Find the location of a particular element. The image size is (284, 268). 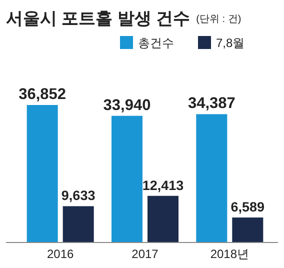

data-label: 9,633 is located at coordinates (78, 196).